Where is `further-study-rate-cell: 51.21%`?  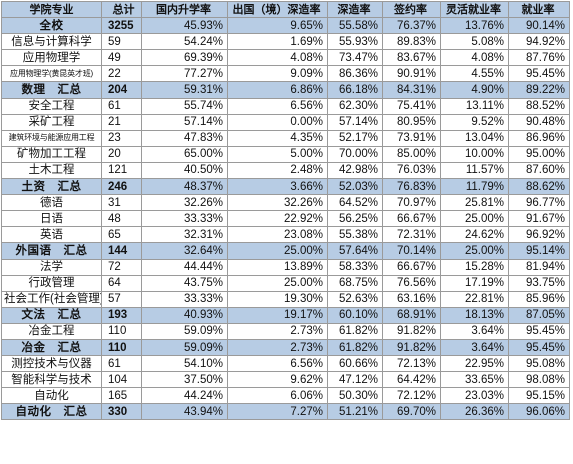 further-study-rate-cell: 51.21% is located at coordinates (355, 412).